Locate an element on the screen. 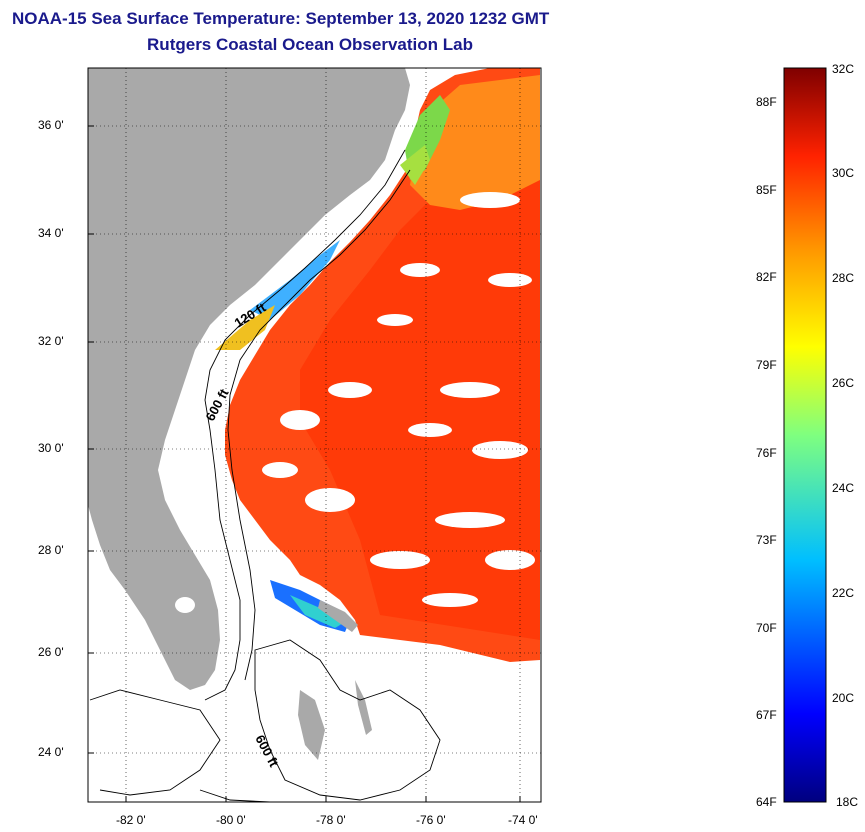 The image size is (865, 832). cb-f-73: 73F is located at coordinates (766, 540).